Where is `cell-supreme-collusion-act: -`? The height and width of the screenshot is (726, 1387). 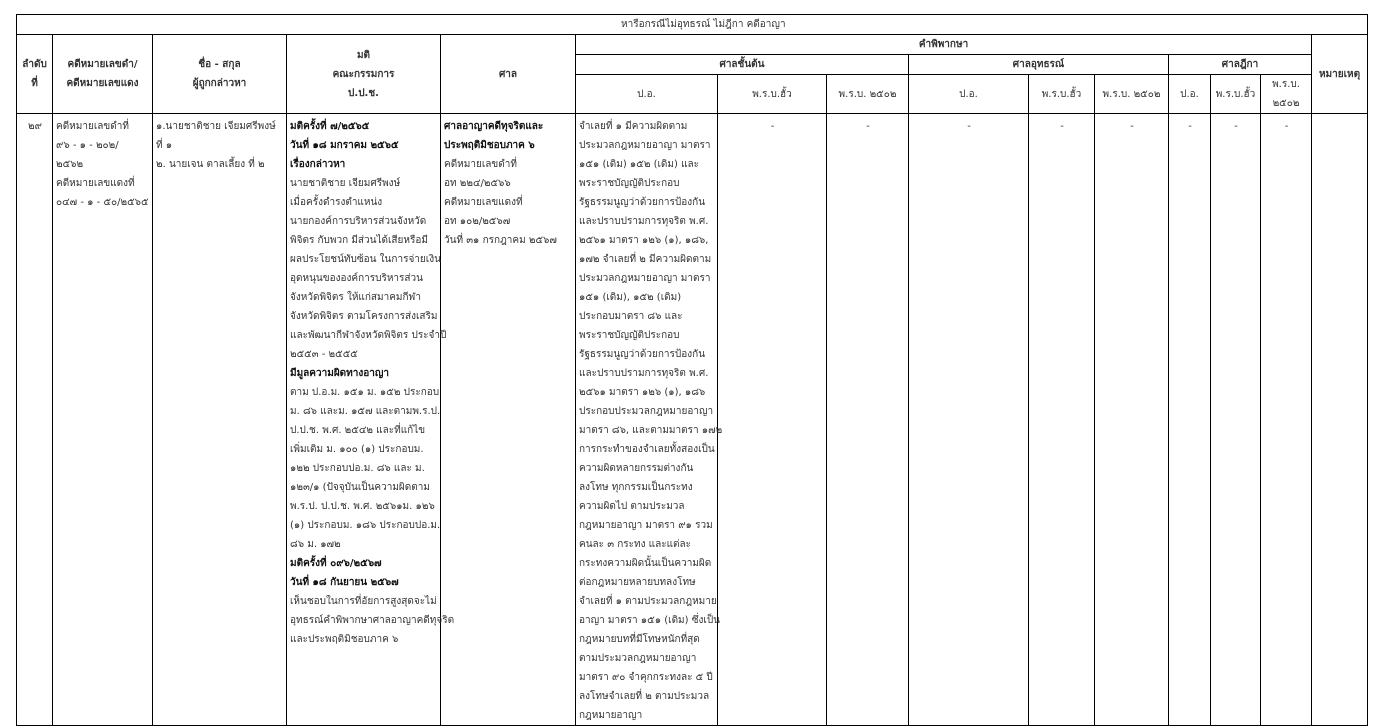 cell-supreme-collusion-act: - is located at coordinates (1235, 419).